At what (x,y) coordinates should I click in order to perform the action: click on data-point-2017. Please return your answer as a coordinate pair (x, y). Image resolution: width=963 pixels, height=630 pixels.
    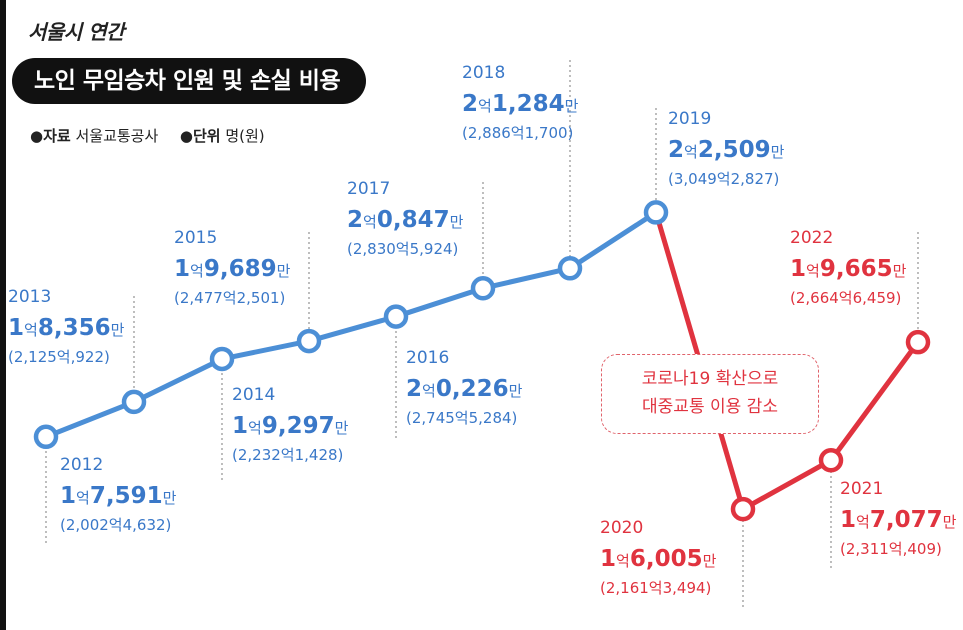
    Looking at the image, I should click on (483, 288).